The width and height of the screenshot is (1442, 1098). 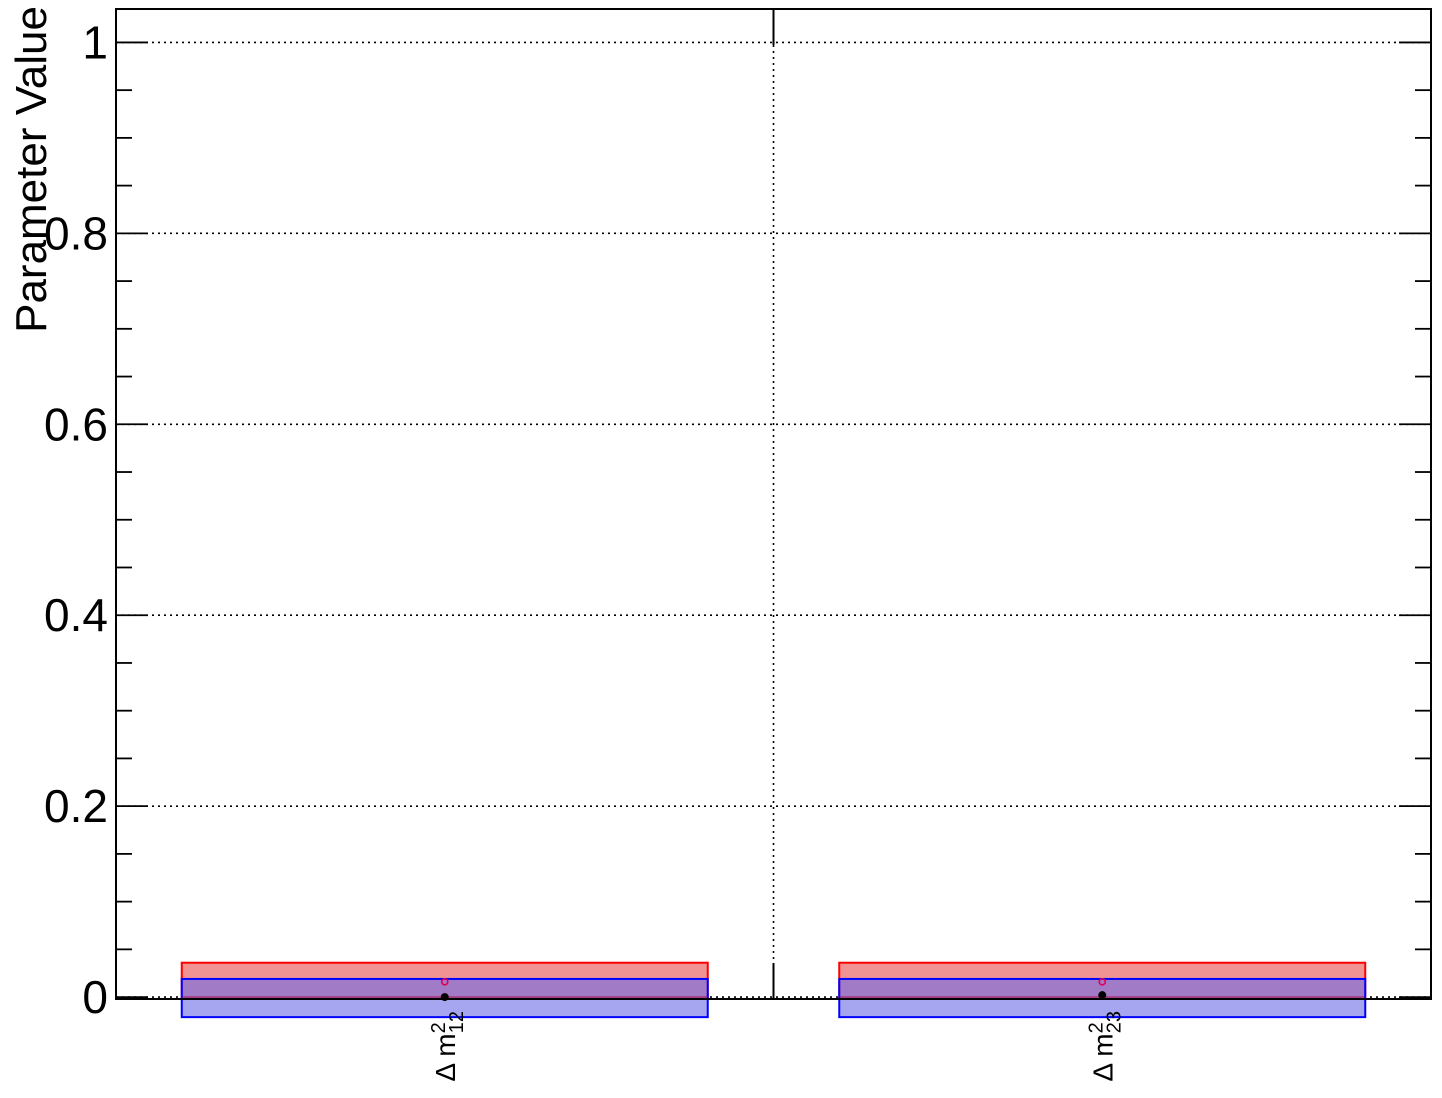 What do you see at coordinates (457, 1022) in the screenshot?
I see `category-subscript: 12` at bounding box center [457, 1022].